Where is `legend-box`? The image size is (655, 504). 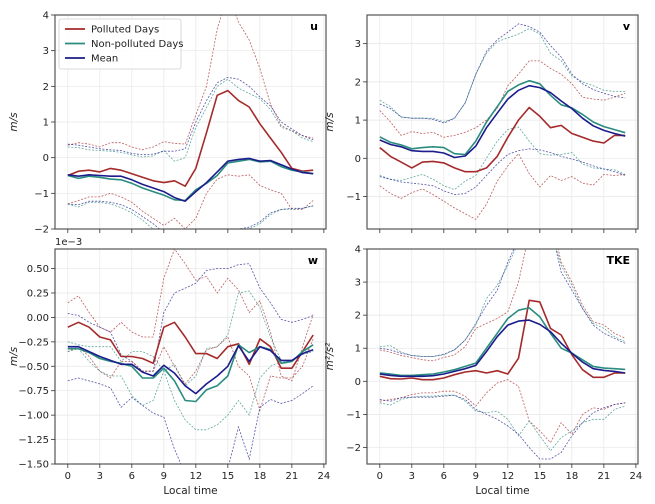 legend-box is located at coordinates (120, 44).